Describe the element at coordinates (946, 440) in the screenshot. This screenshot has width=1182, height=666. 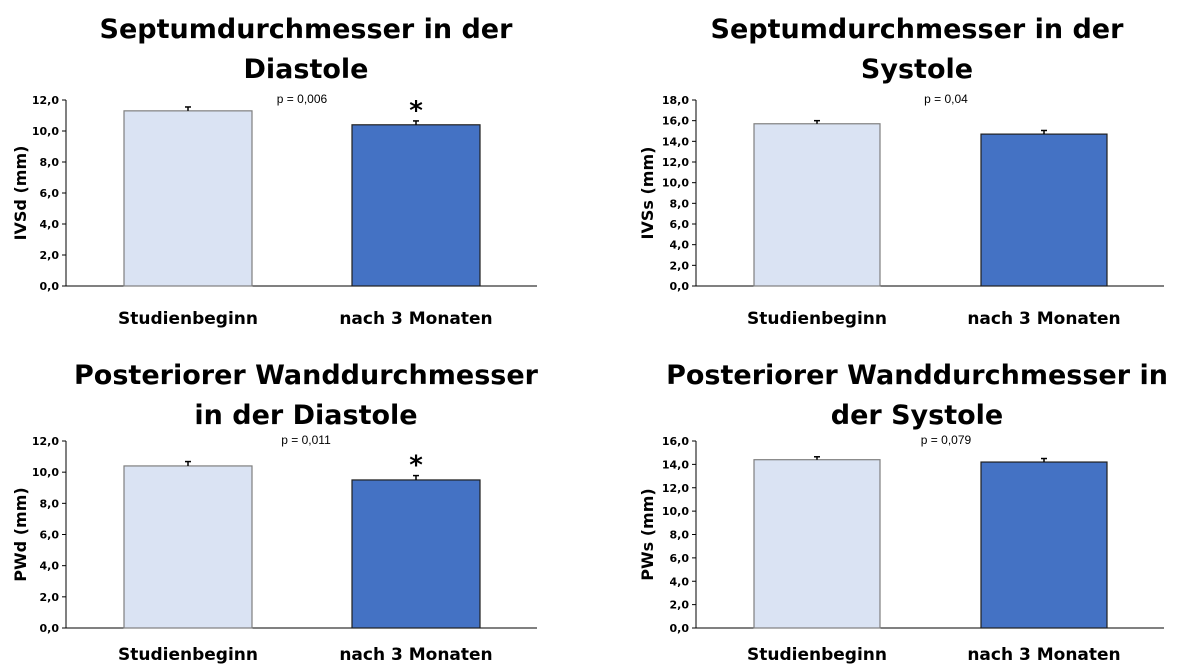
I see `p-value-annotation: p = 0,079` at that location.